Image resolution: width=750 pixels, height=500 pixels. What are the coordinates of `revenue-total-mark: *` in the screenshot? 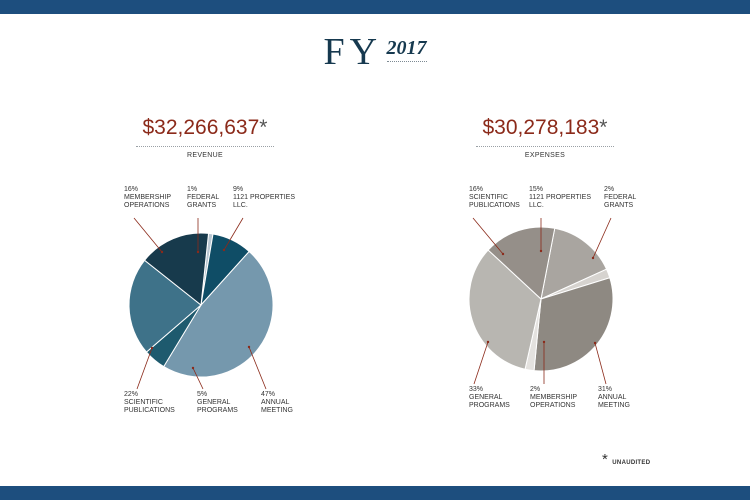 It's located at (263, 127).